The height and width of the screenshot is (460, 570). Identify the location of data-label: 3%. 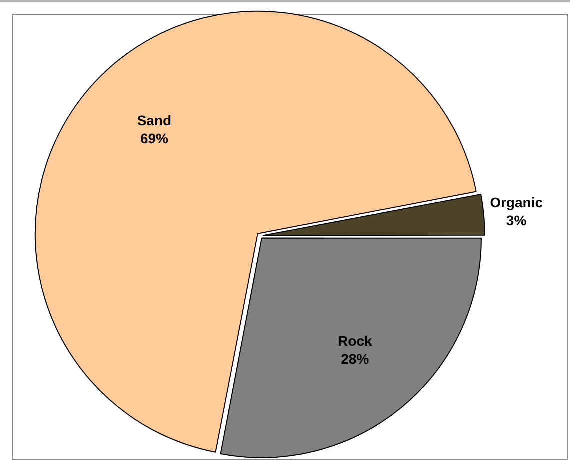
(517, 220).